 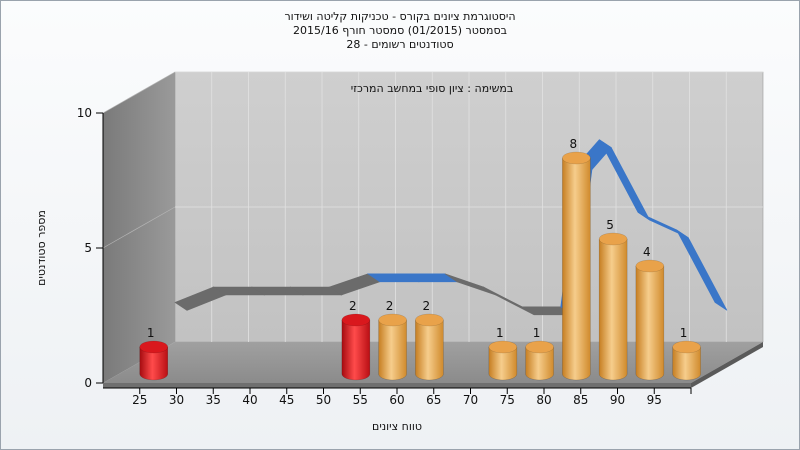 I want to click on chart-title-line-2: בסמסטר (01/2015) סמסטר חורף 2015/16, so click(x=400, y=30).